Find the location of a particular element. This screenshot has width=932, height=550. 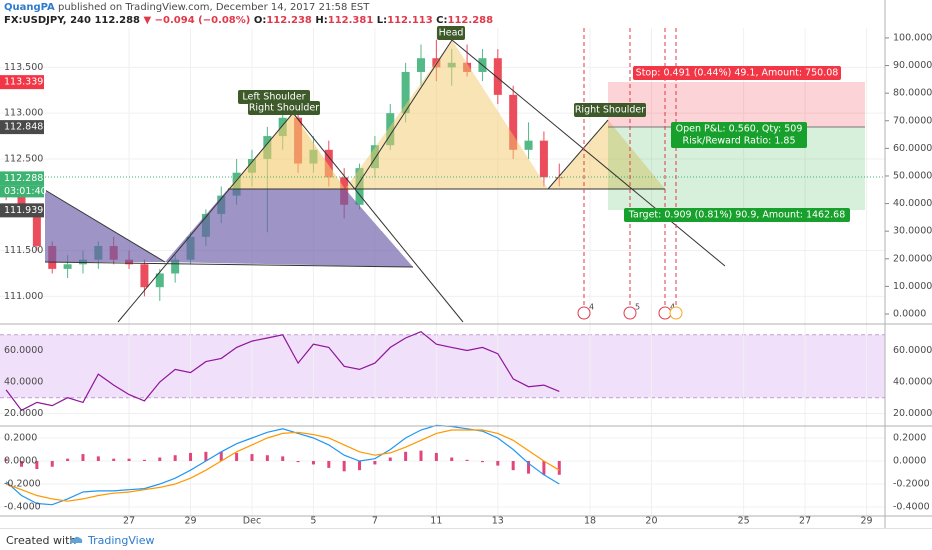

y-tick-label-right: 0.0000 is located at coordinates (909, 460).